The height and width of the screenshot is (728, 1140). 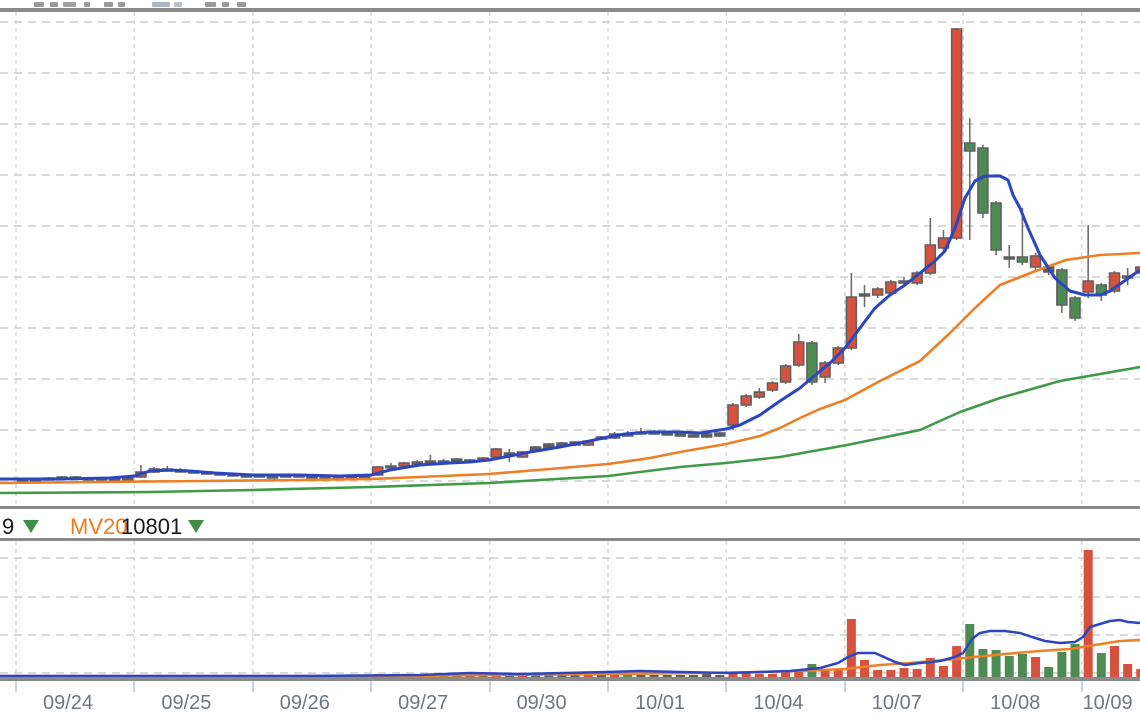 I want to click on x-axis-label: 10/08, so click(x=1015, y=703).